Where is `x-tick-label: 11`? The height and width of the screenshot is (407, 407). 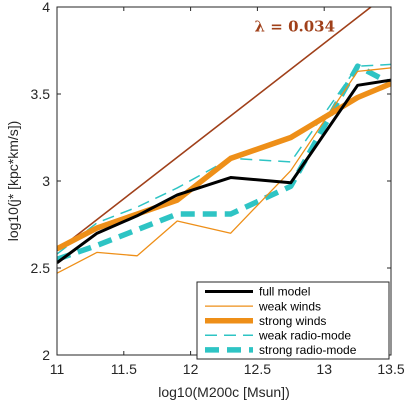
x-tick-label: 11 is located at coordinates (57, 369).